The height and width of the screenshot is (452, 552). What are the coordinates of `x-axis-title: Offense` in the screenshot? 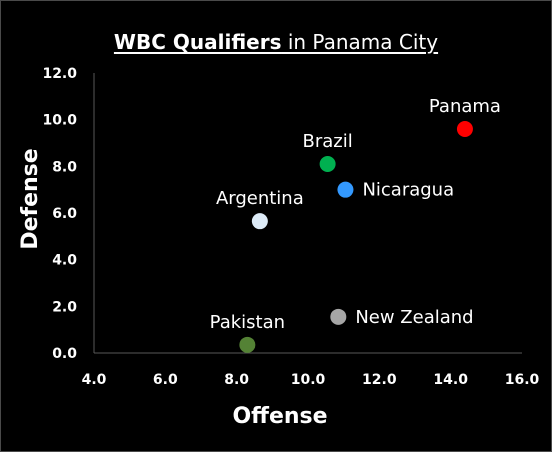 It's located at (279, 416).